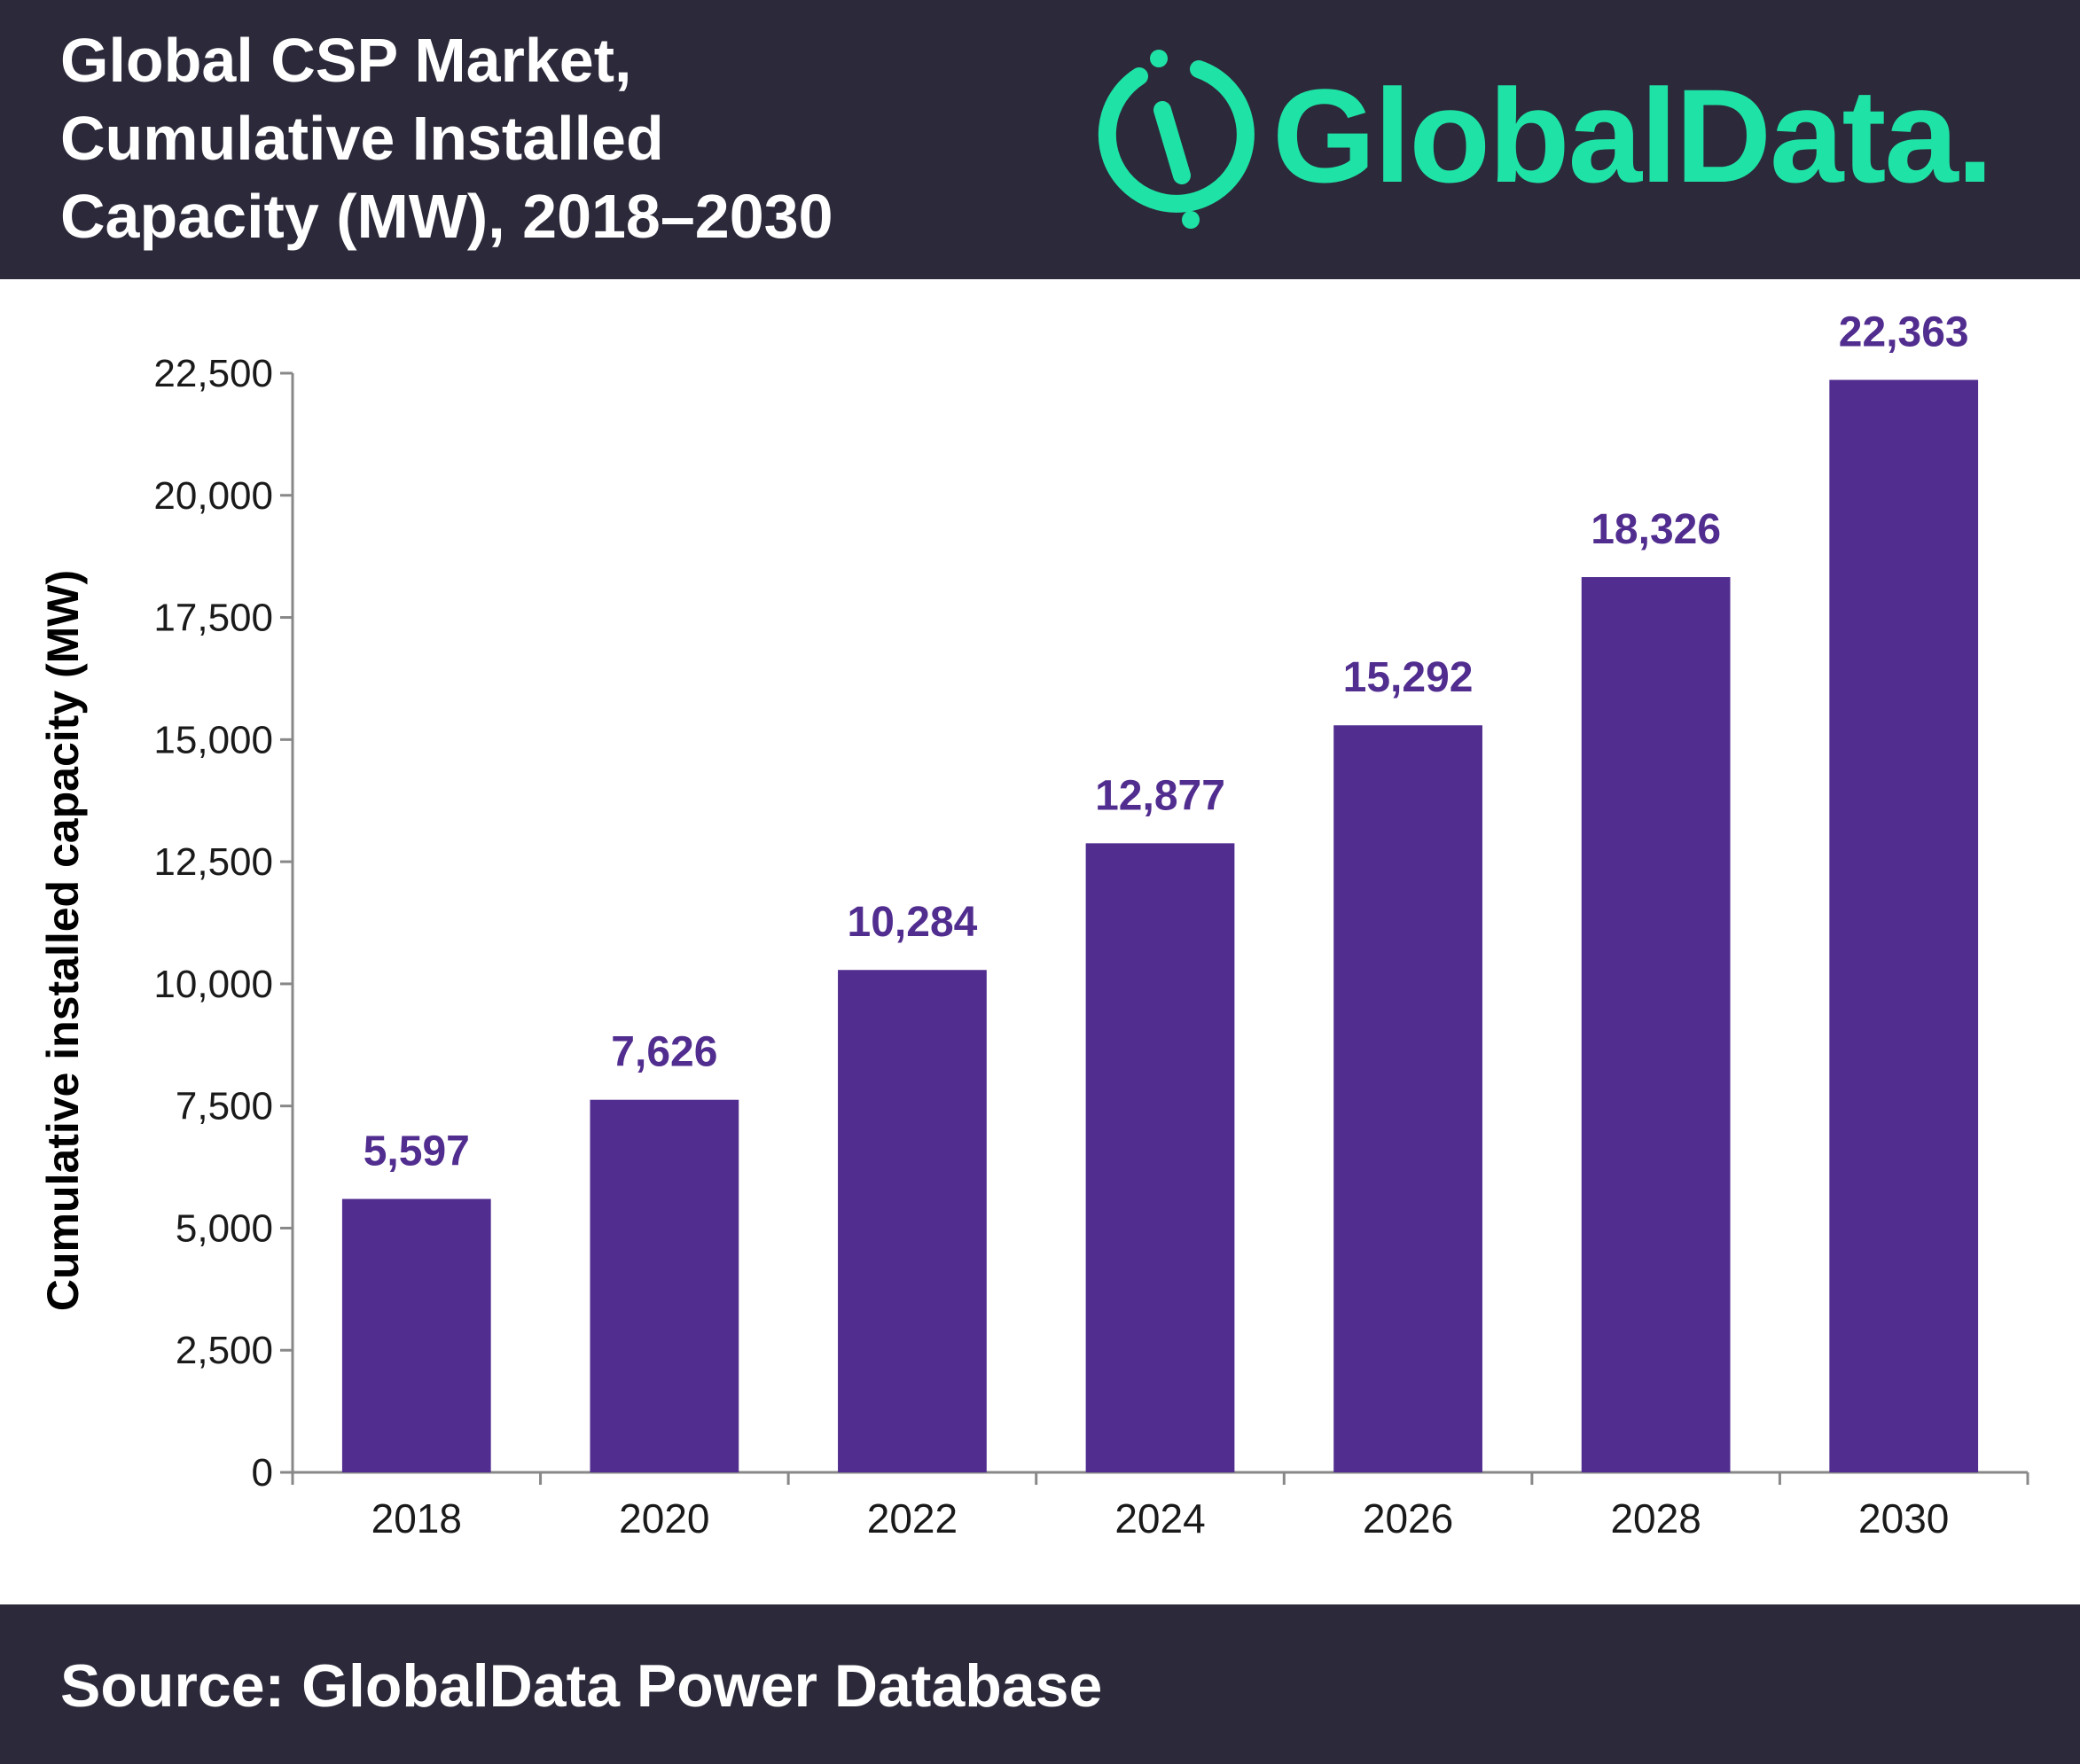 The height and width of the screenshot is (1764, 2080). What do you see at coordinates (1656, 529) in the screenshot?
I see `data-label: 18,326` at bounding box center [1656, 529].